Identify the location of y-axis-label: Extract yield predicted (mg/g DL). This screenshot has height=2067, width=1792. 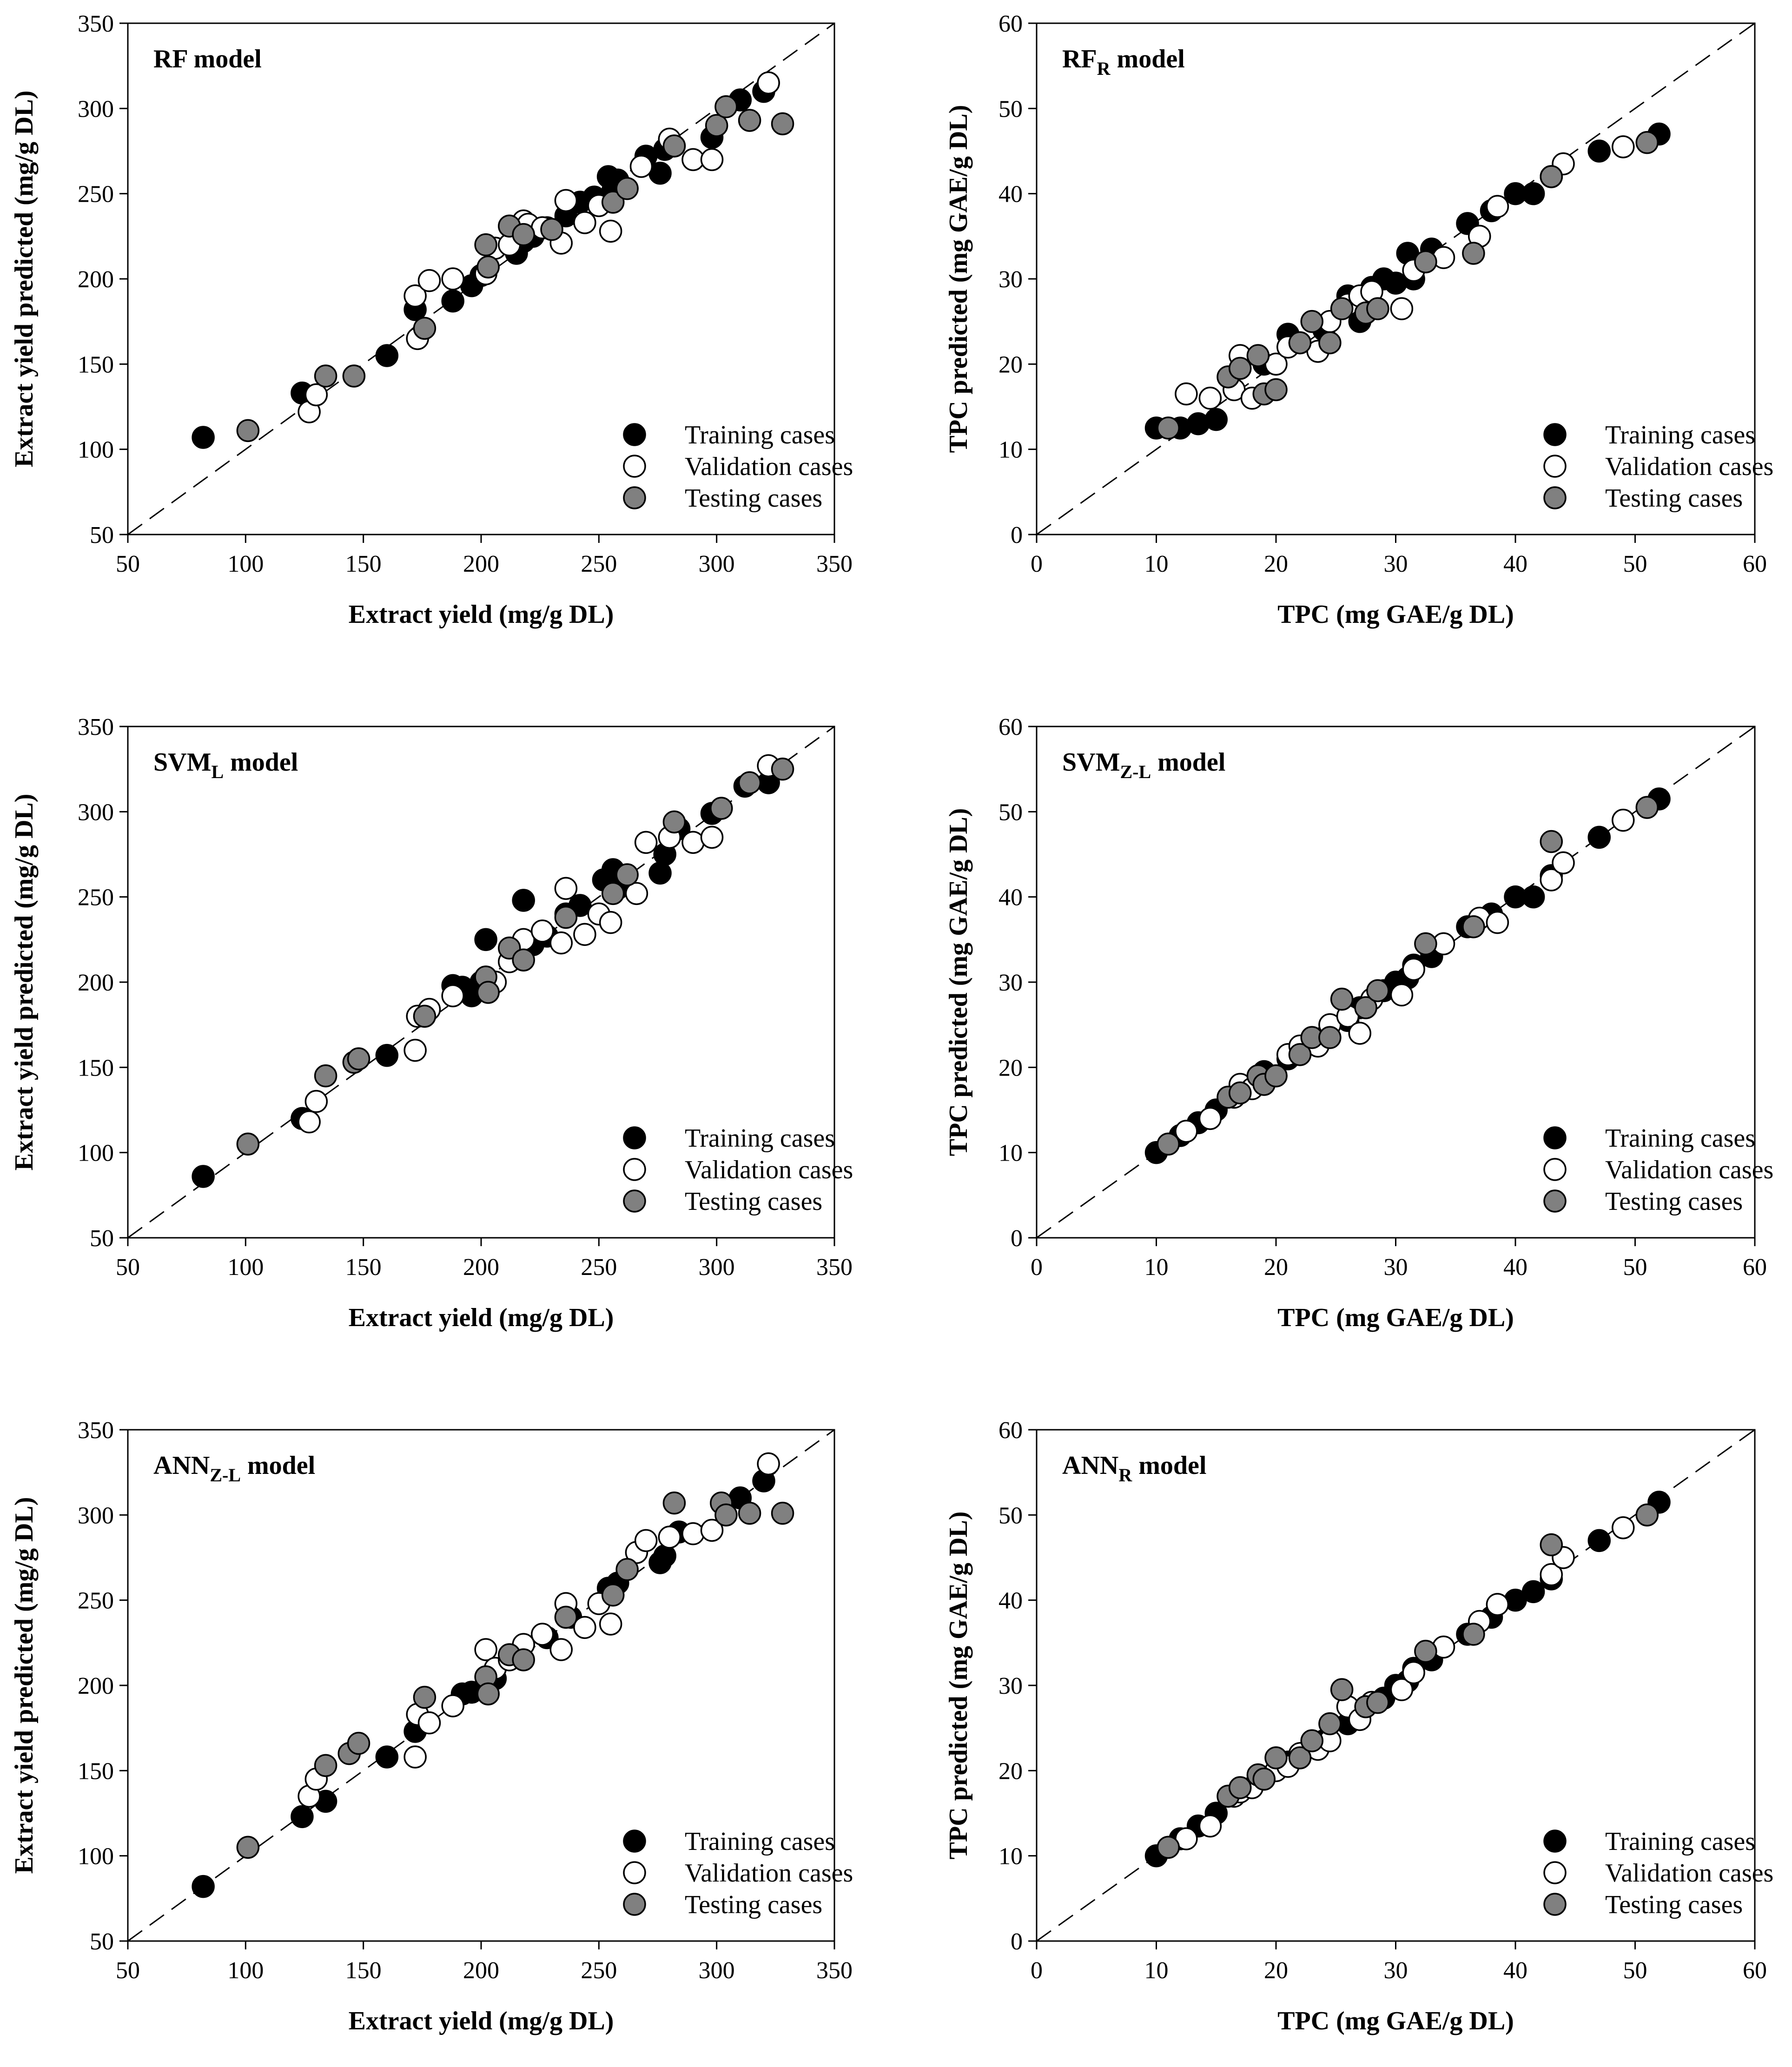
(24, 279).